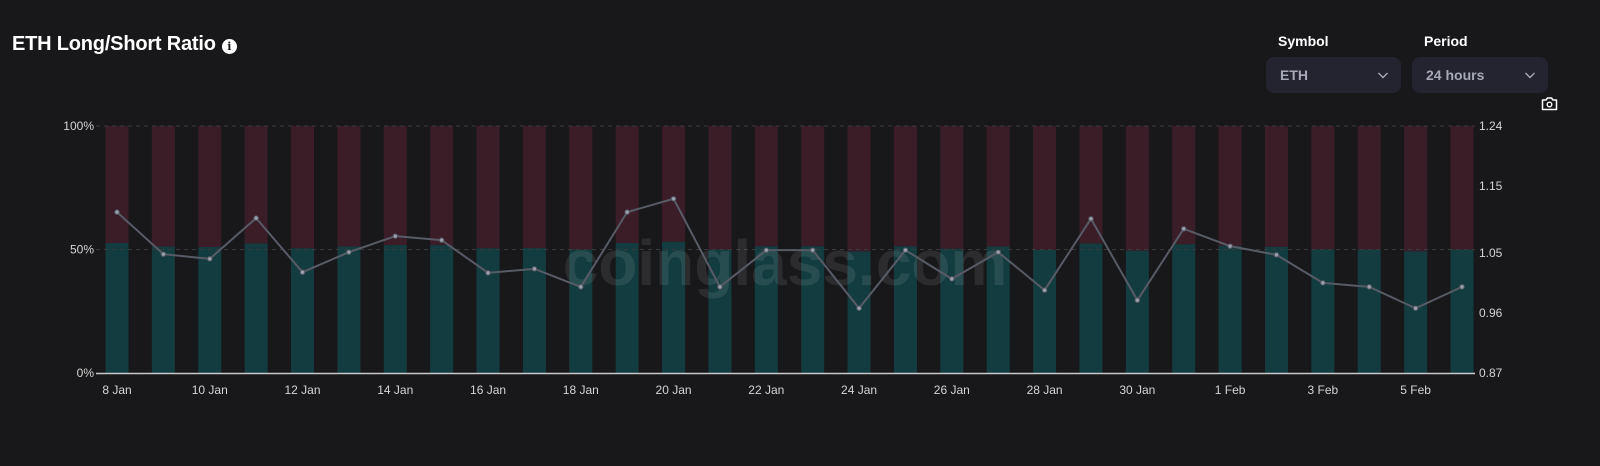  I want to click on bar-28-jan, so click(1045, 249).